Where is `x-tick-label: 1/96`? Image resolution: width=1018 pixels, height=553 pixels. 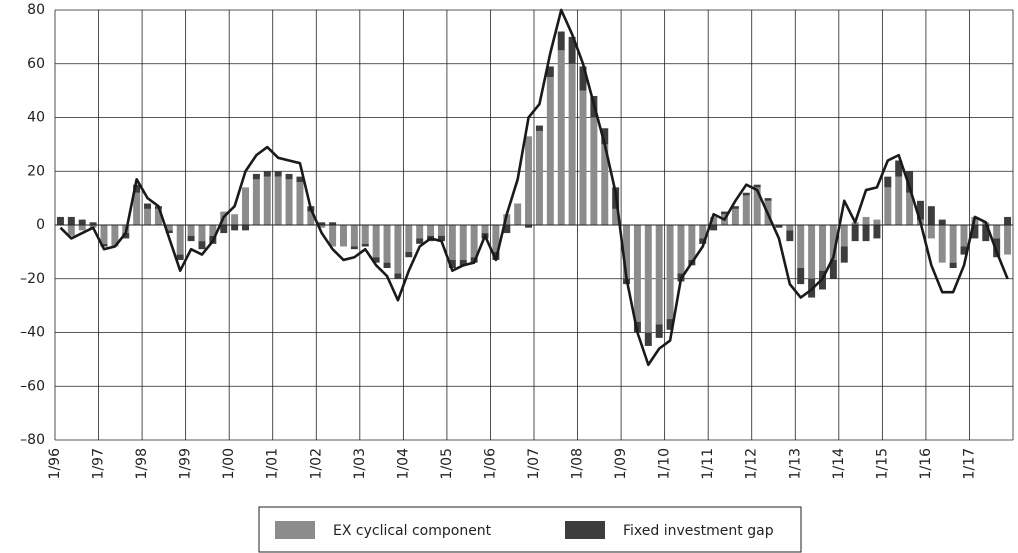
x-tick-label: 1/96 is located at coordinates (55, 464).